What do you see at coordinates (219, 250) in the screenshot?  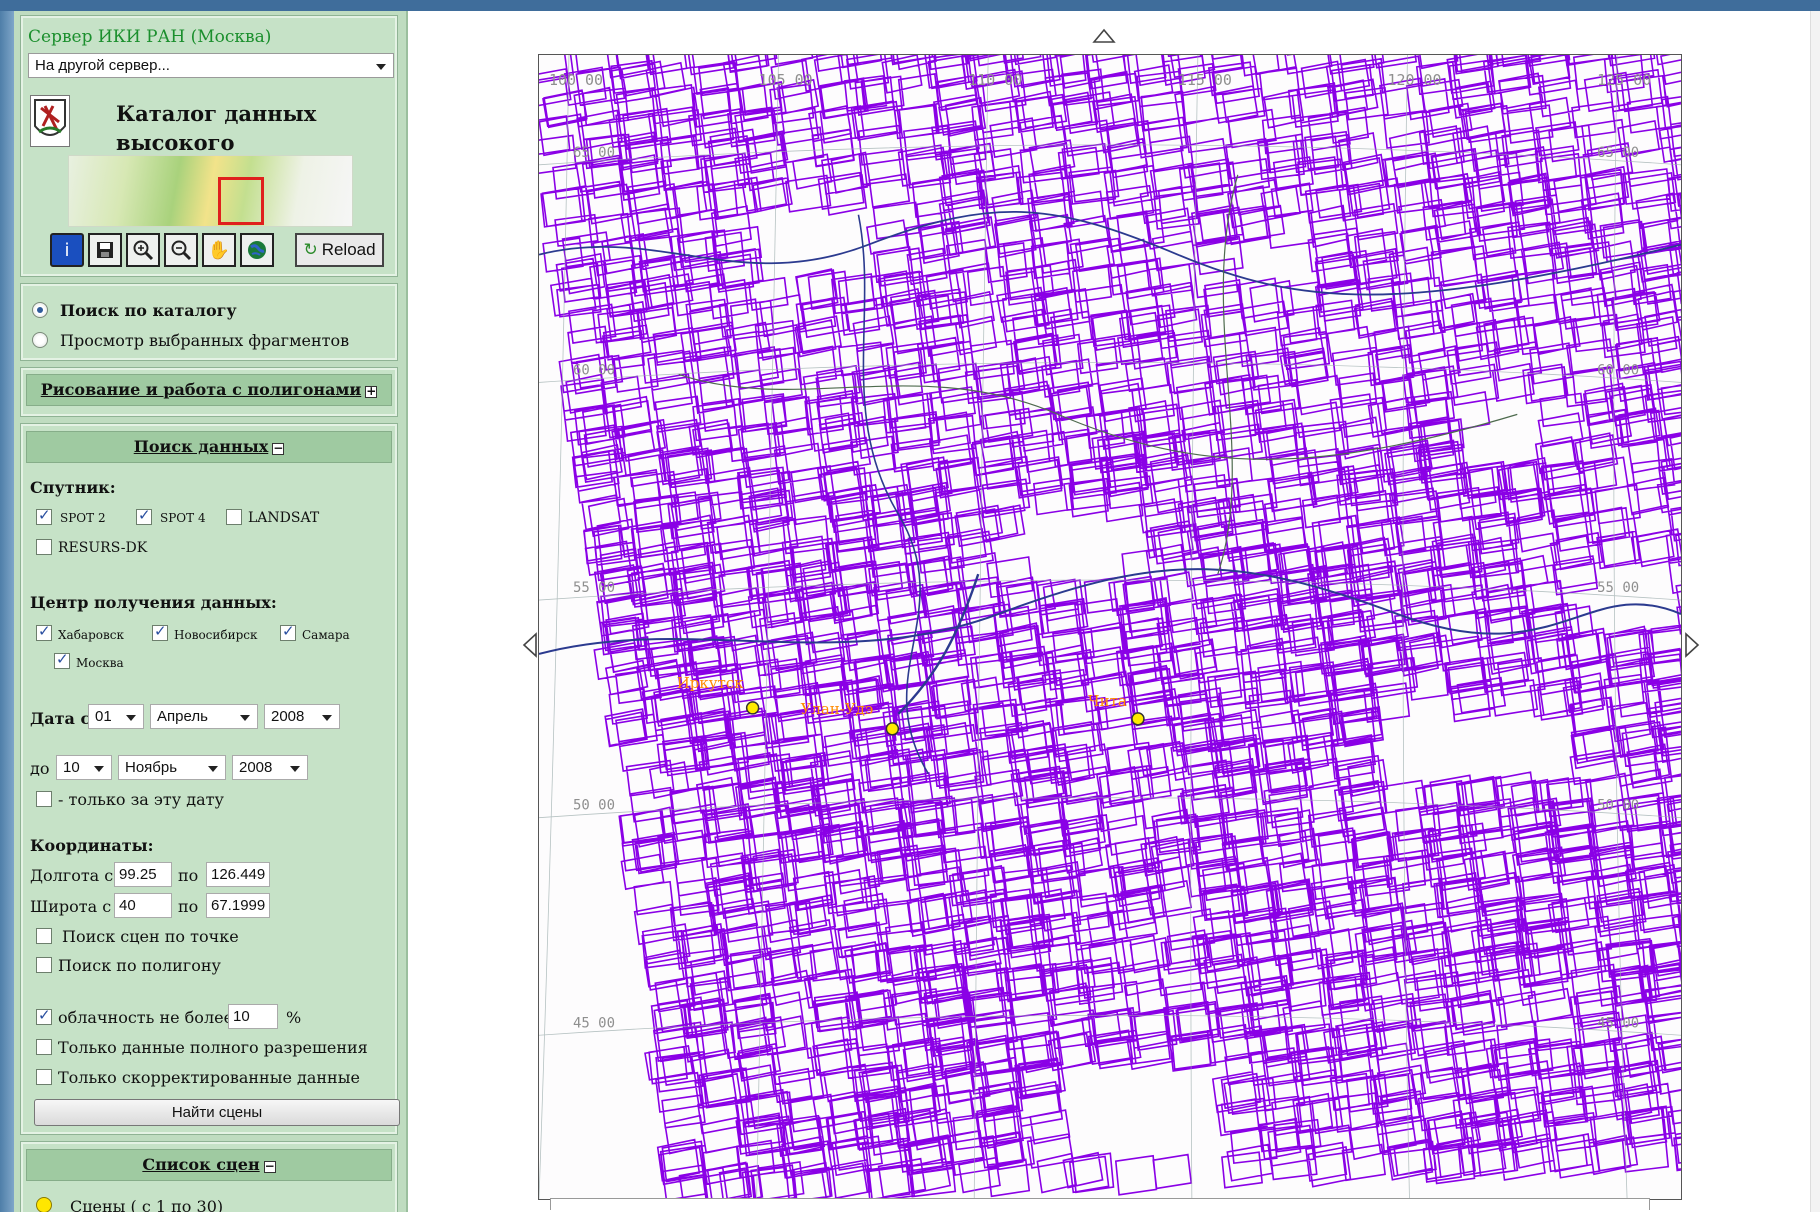 I see `hand-icon: ✋` at bounding box center [219, 250].